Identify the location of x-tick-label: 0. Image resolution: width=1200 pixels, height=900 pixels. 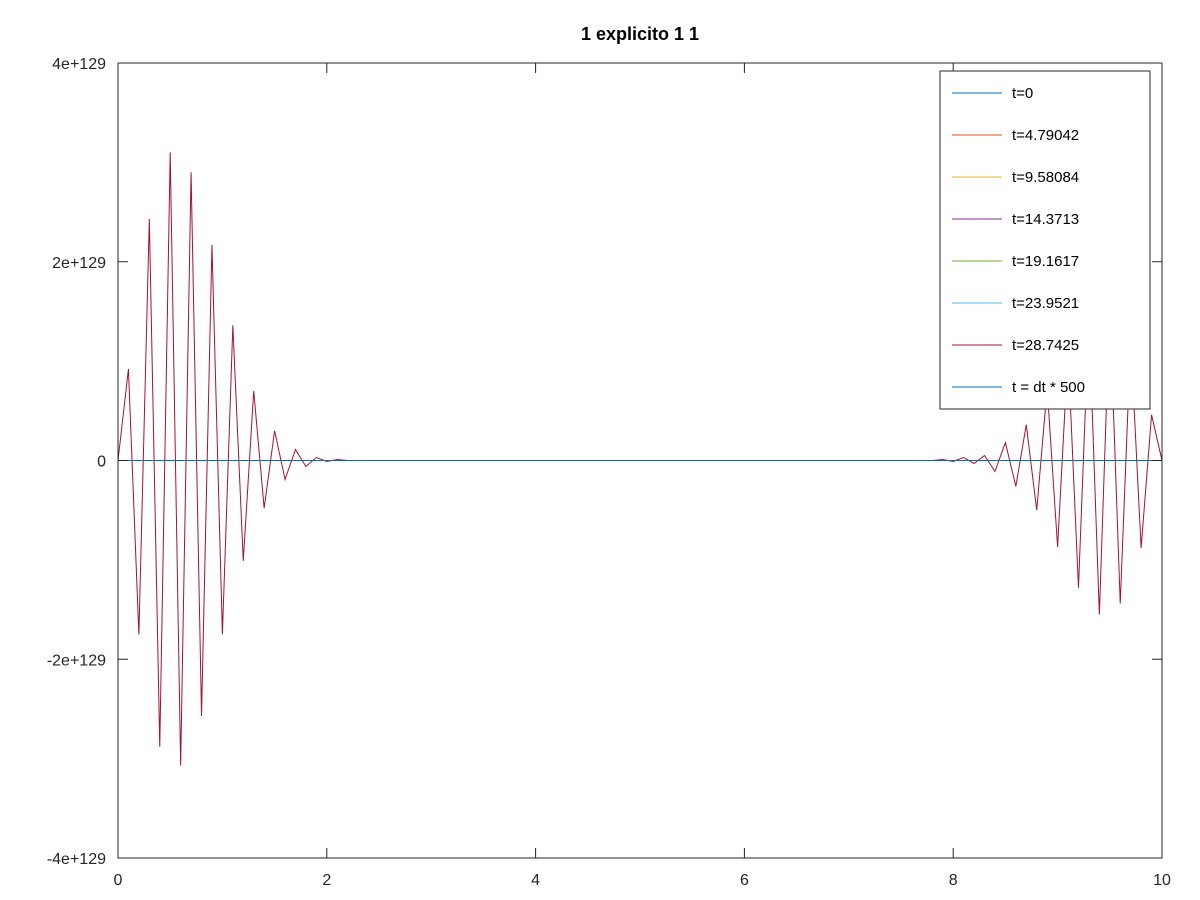
(118, 880).